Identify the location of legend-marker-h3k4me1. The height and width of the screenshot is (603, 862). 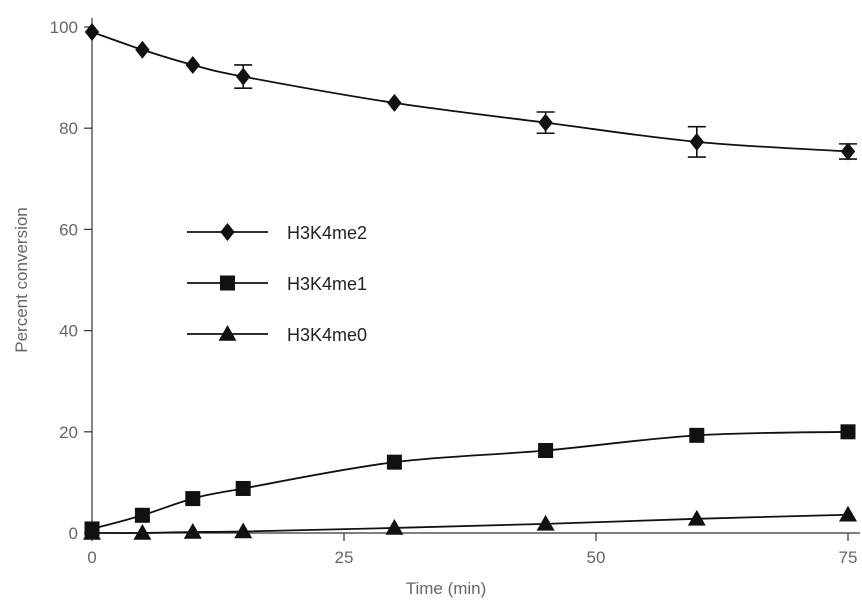
(227, 283).